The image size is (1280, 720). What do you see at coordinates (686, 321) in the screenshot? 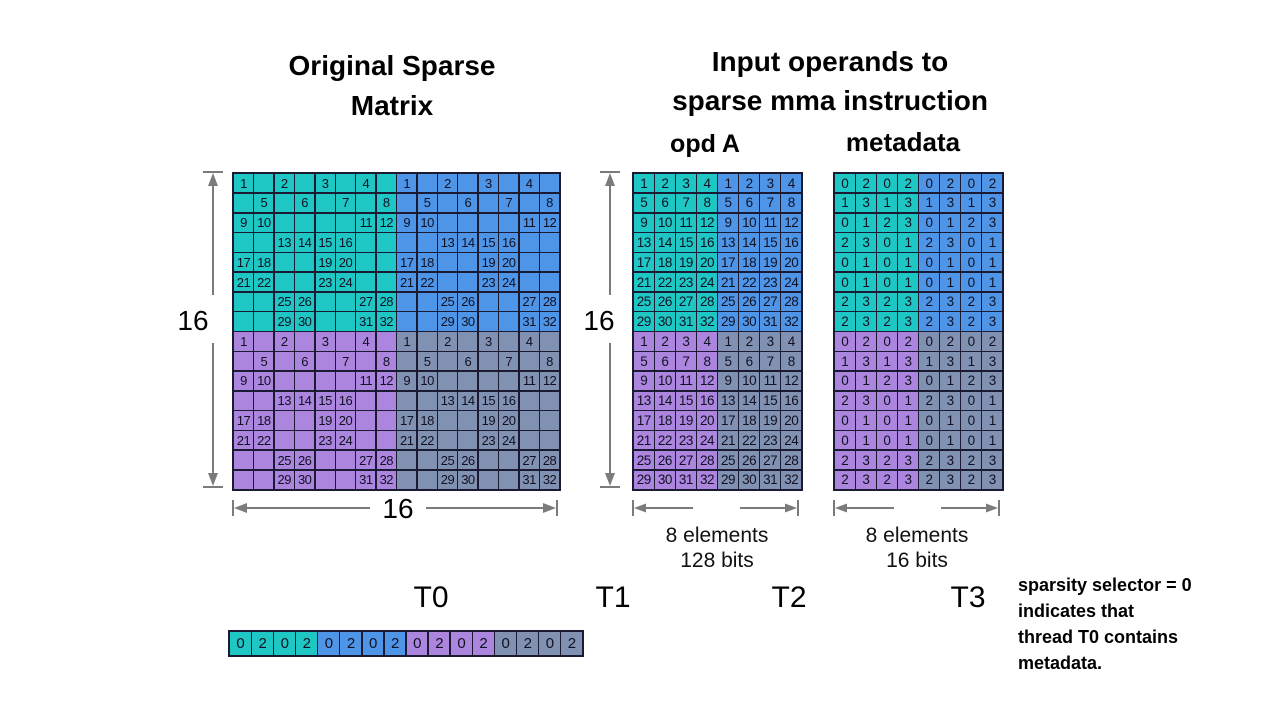
I see `opd-a-cell: 31` at bounding box center [686, 321].